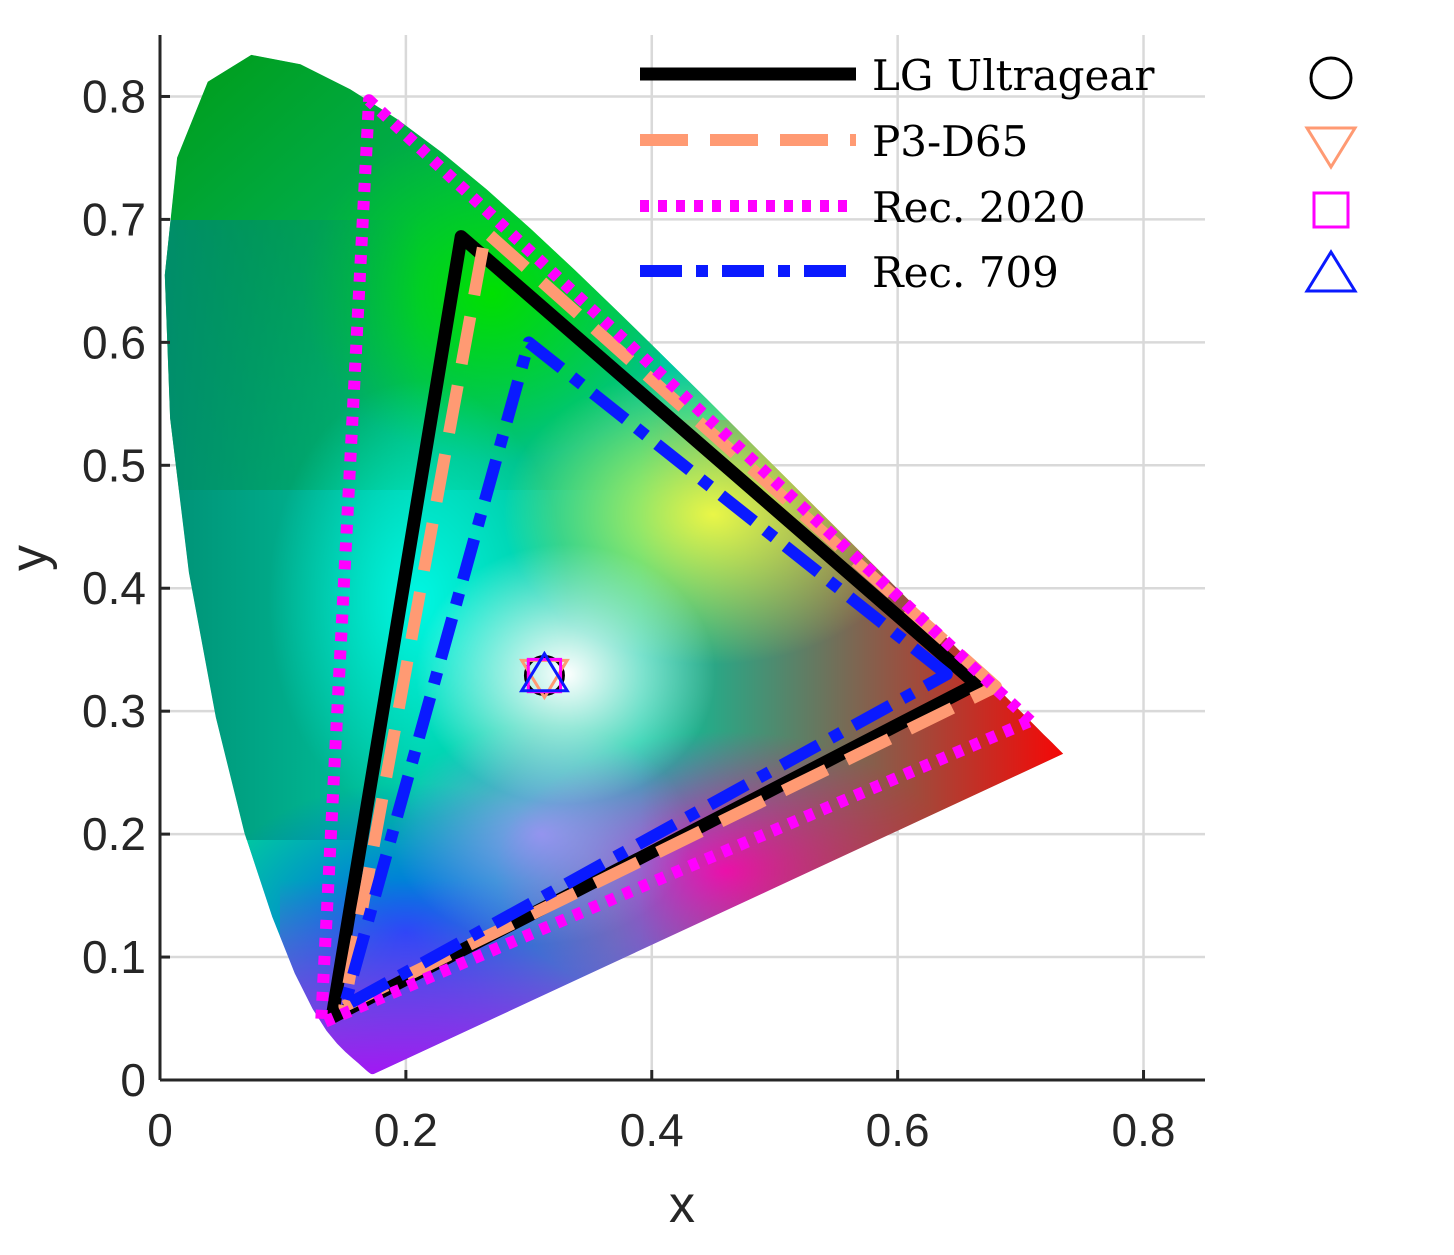 This screenshot has height=1255, width=1454. I want to click on y-tick-label: 0.1, so click(114, 957).